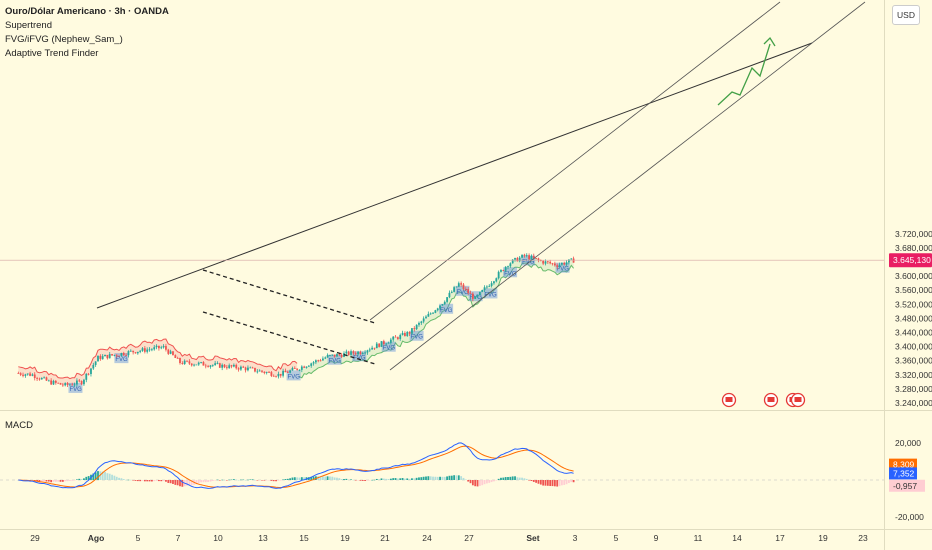 The width and height of the screenshot is (932, 550). I want to click on currency-button: USD, so click(906, 15).